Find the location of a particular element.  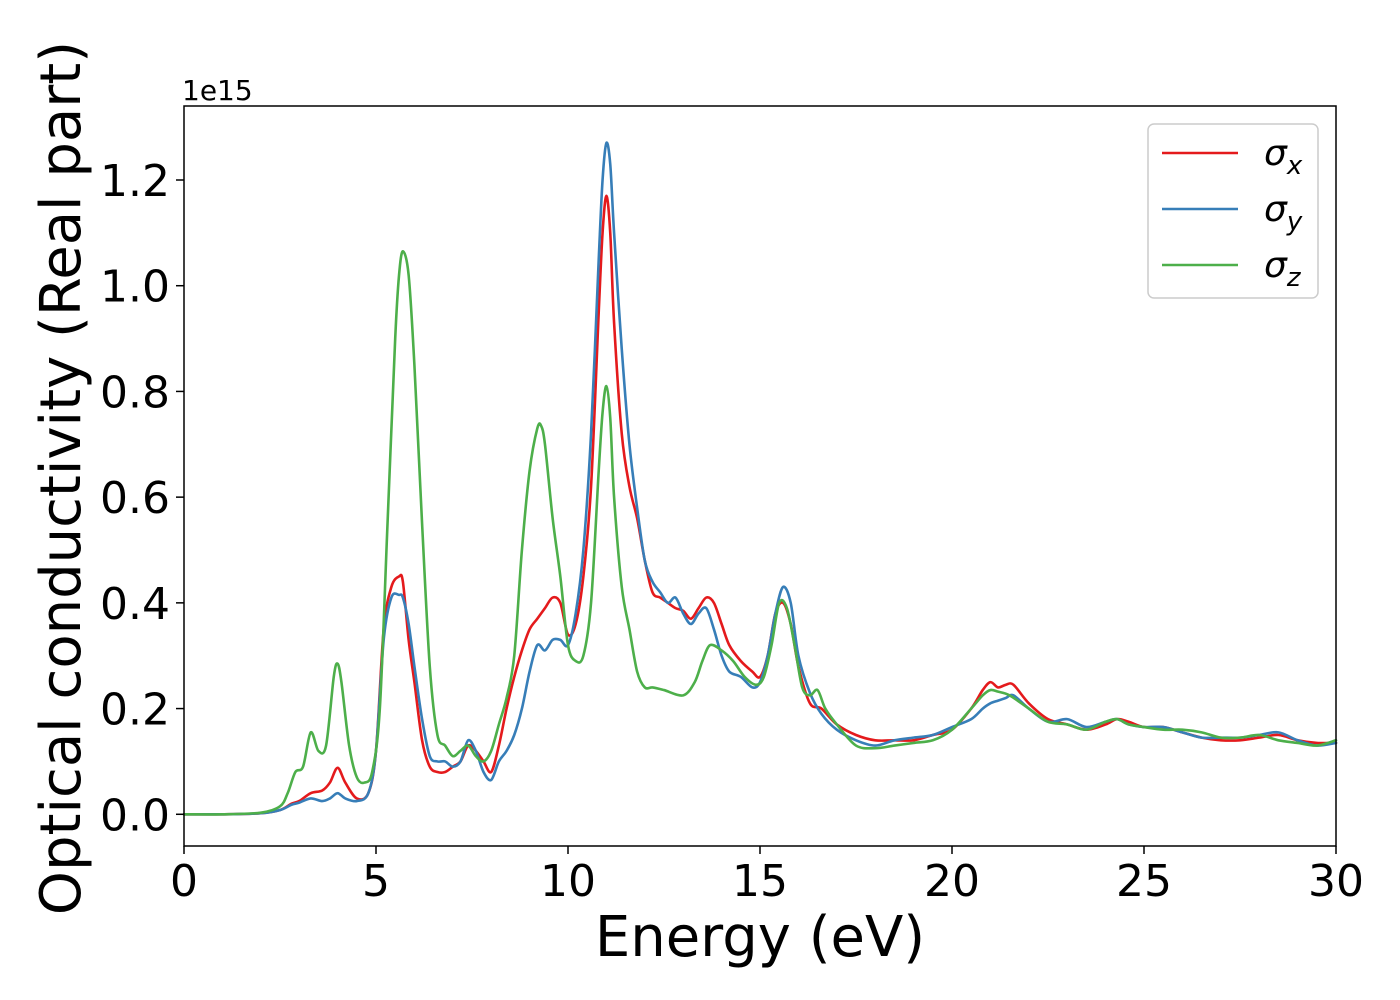

y-tick-label: 0.8 is located at coordinates (135, 392).